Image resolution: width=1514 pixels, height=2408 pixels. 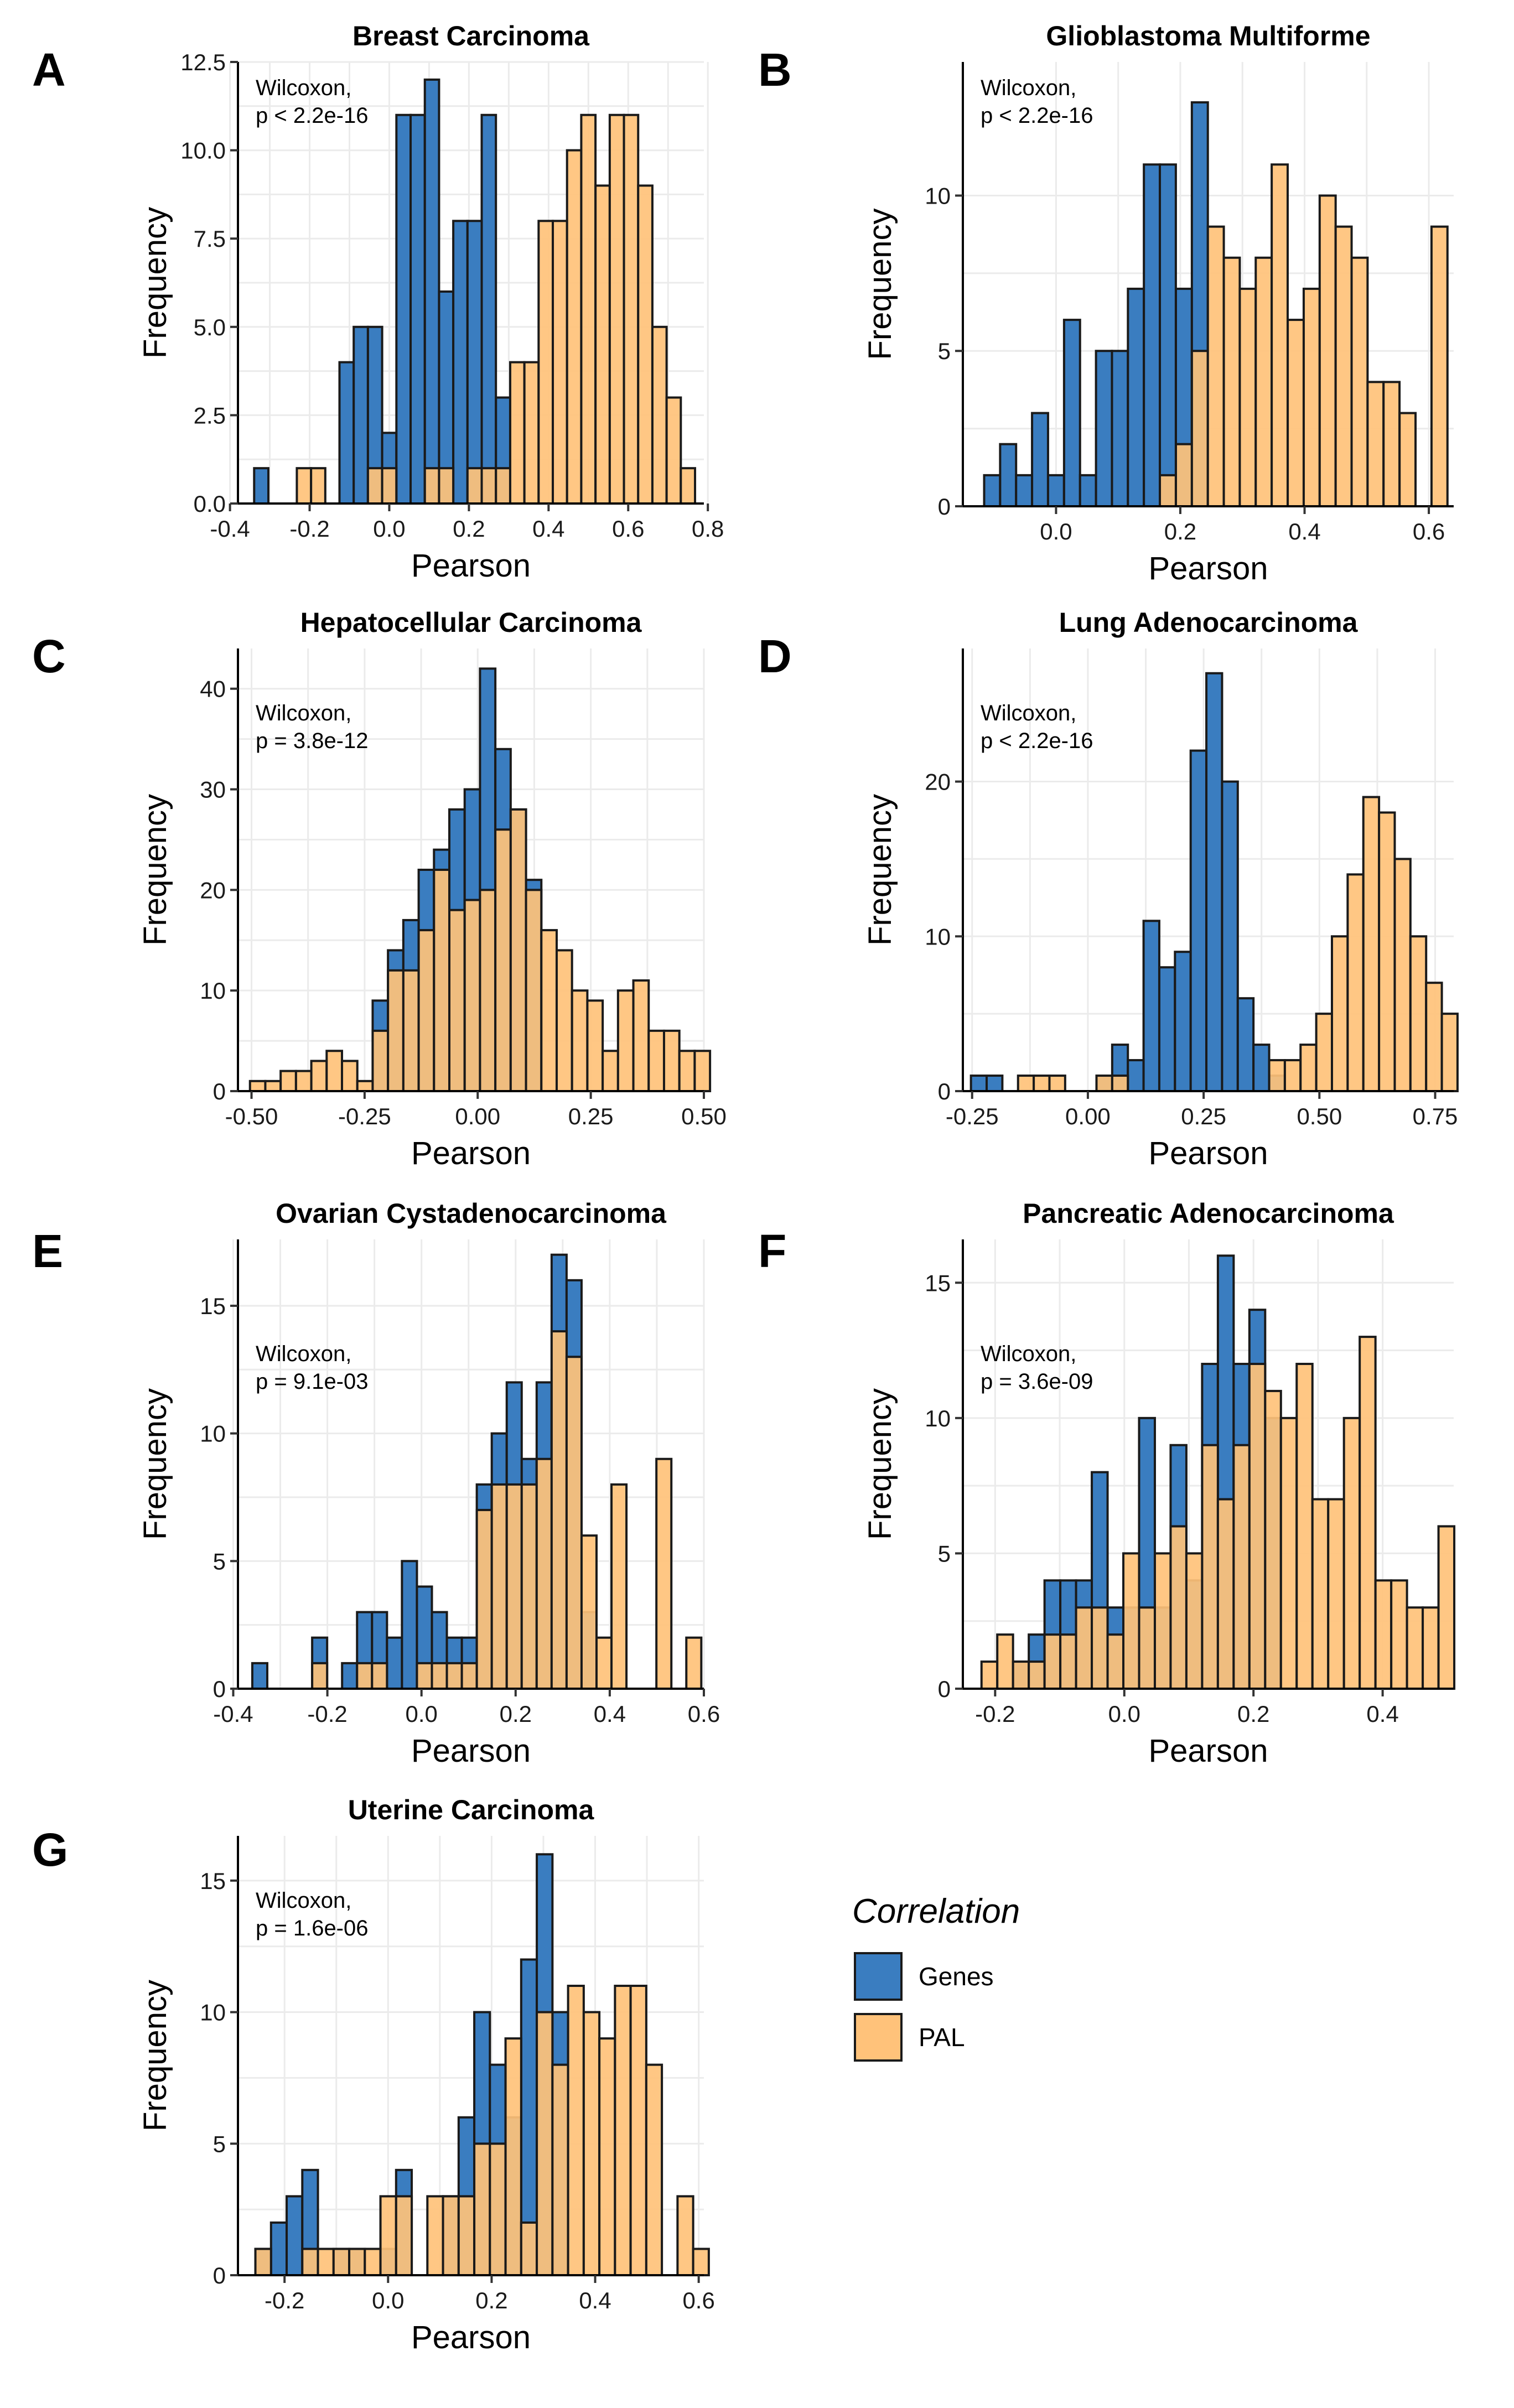 I want to click on x-tick-label: 0.0, so click(x=1056, y=531).